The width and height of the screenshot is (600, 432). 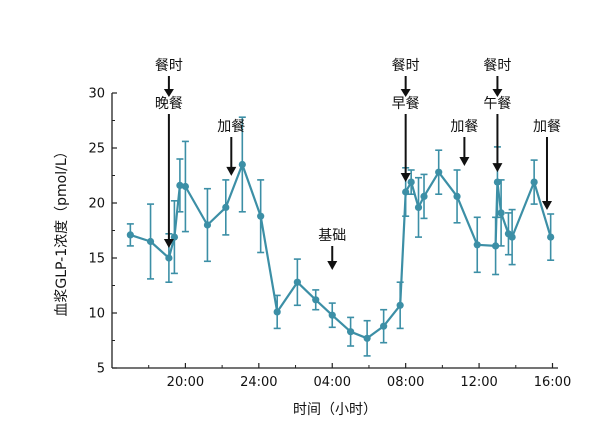 I want to click on y-tick-label: 5, so click(x=101, y=369).